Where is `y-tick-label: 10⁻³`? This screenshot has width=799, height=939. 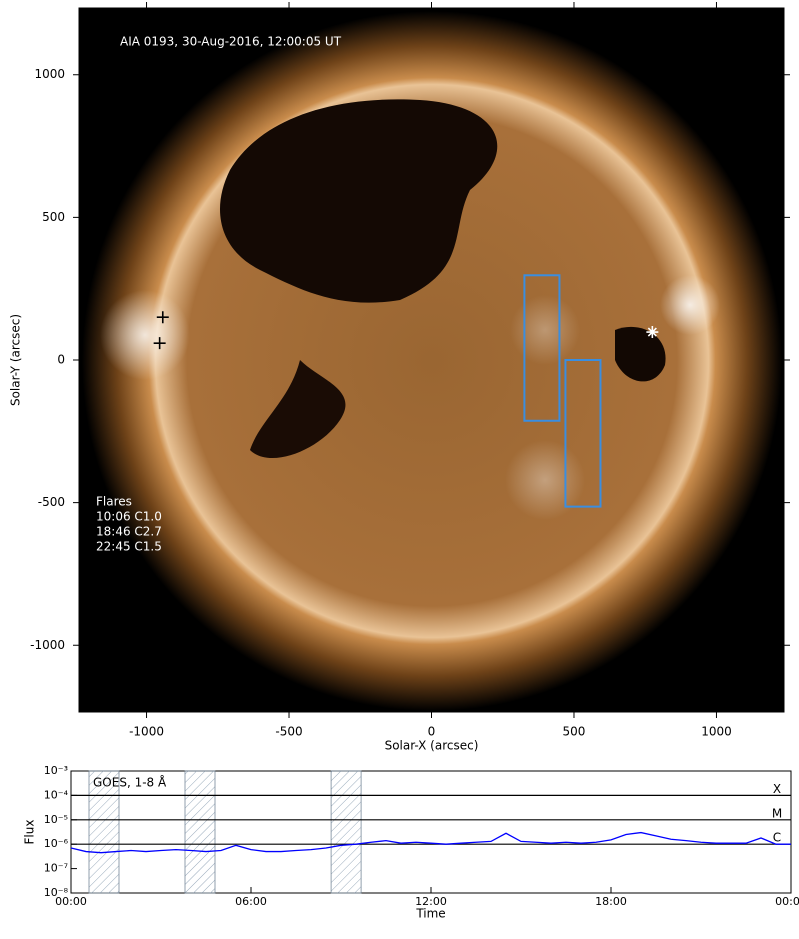 y-tick-label: 10⁻³ is located at coordinates (56, 770).